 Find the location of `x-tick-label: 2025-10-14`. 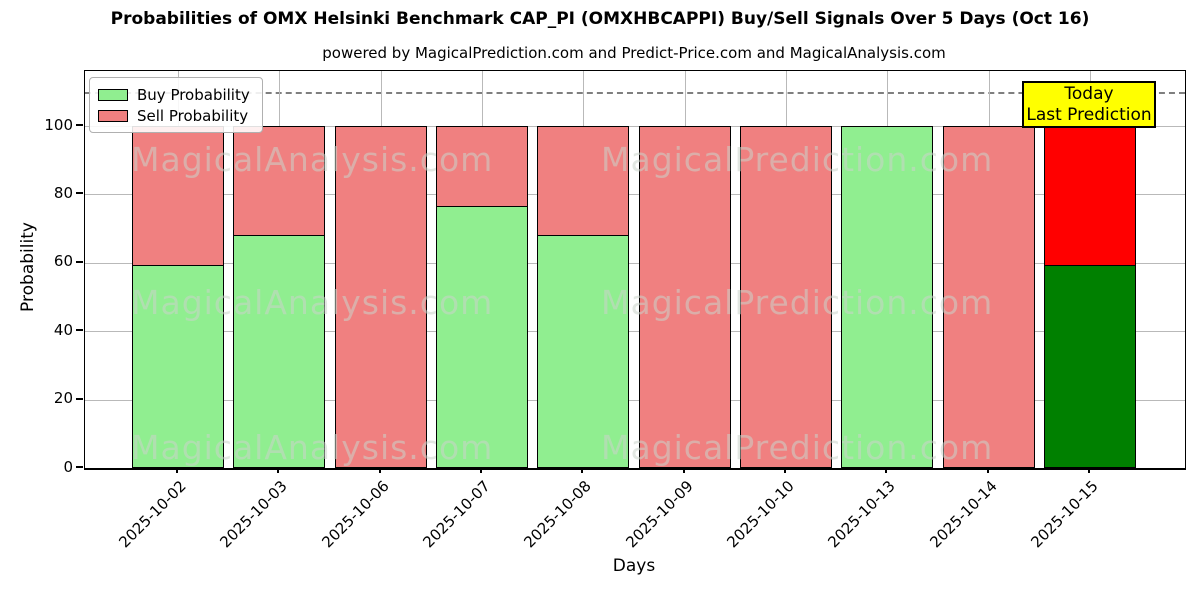

x-tick-label: 2025-10-14 is located at coordinates (963, 514).